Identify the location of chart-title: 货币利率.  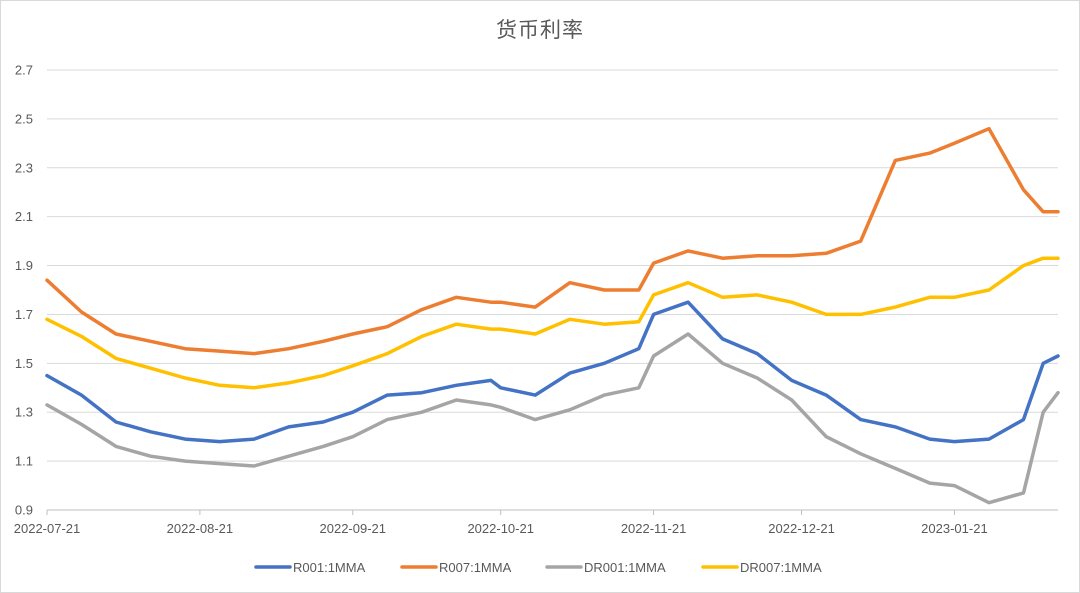
(540, 30).